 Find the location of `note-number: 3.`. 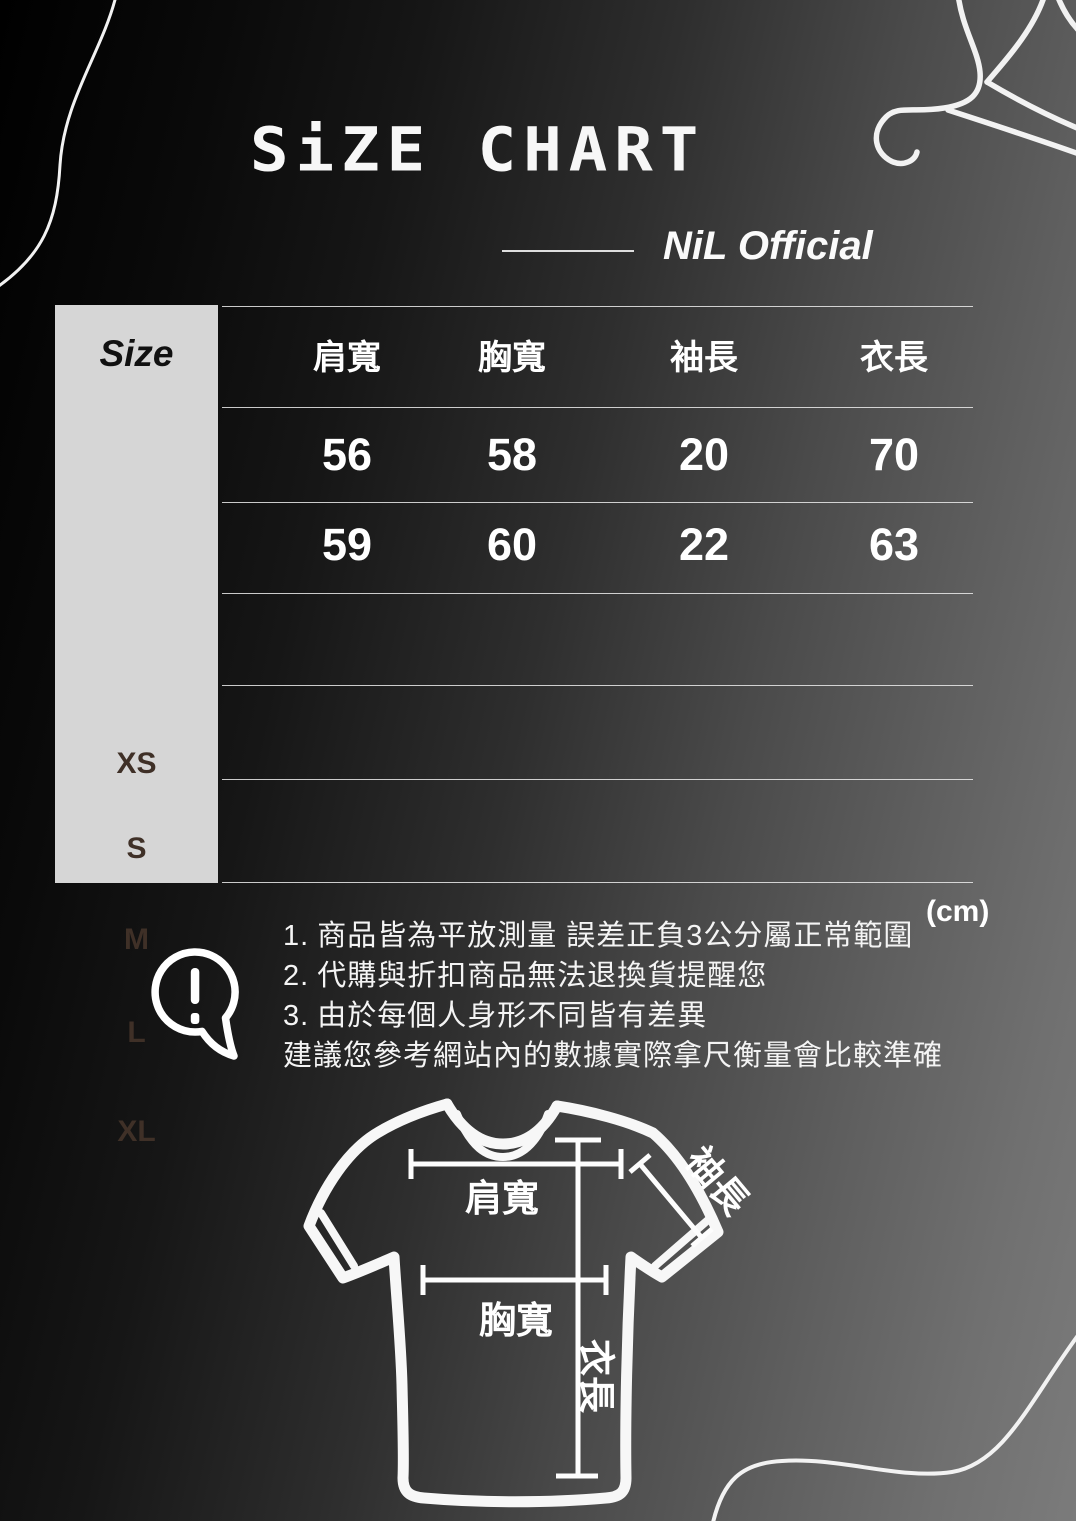

note-number: 3. is located at coordinates (296, 1016).